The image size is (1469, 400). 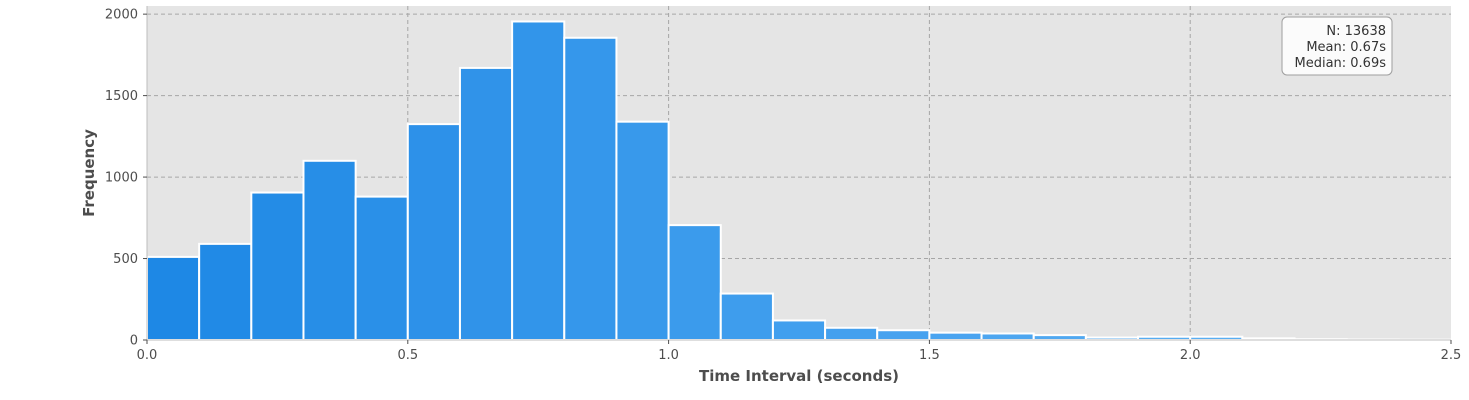 What do you see at coordinates (929, 355) in the screenshot?
I see `x-tick-label: 1.5` at bounding box center [929, 355].